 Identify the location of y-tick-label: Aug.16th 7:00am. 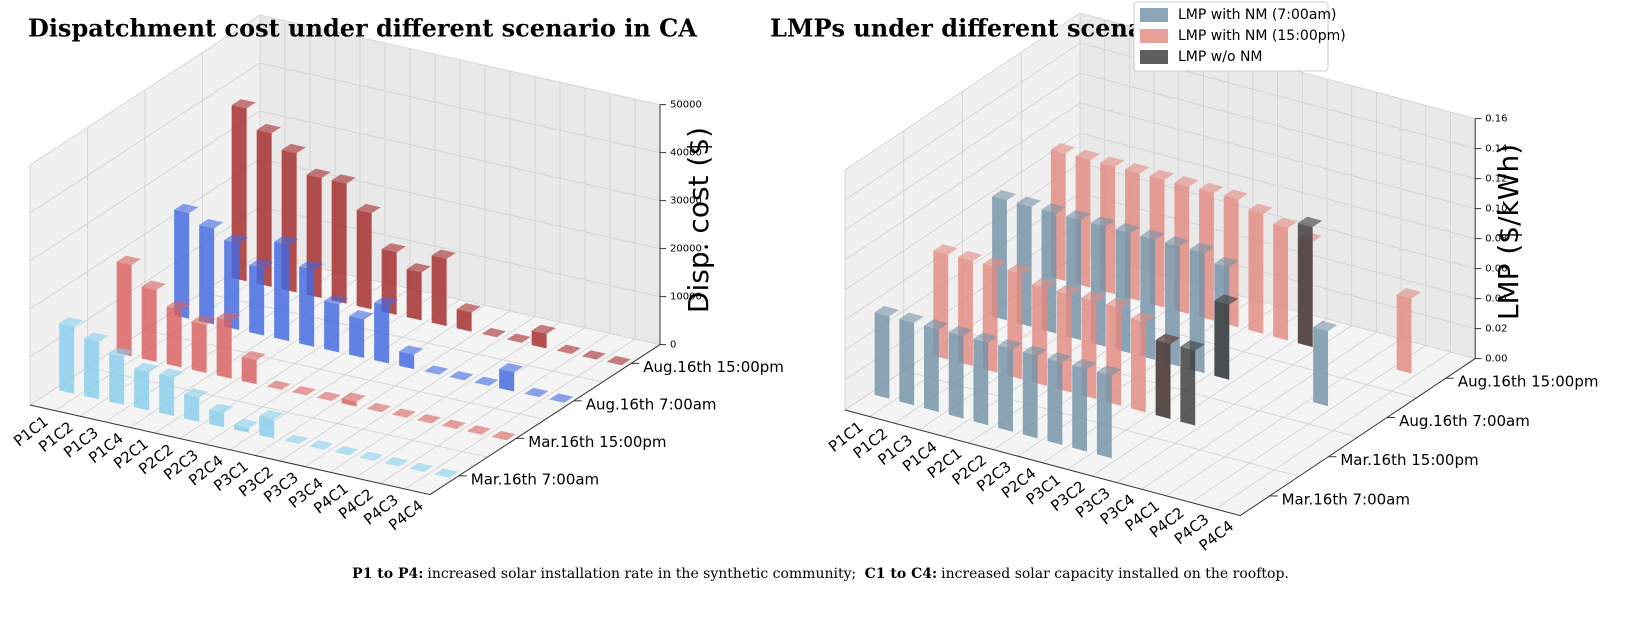
(651, 404).